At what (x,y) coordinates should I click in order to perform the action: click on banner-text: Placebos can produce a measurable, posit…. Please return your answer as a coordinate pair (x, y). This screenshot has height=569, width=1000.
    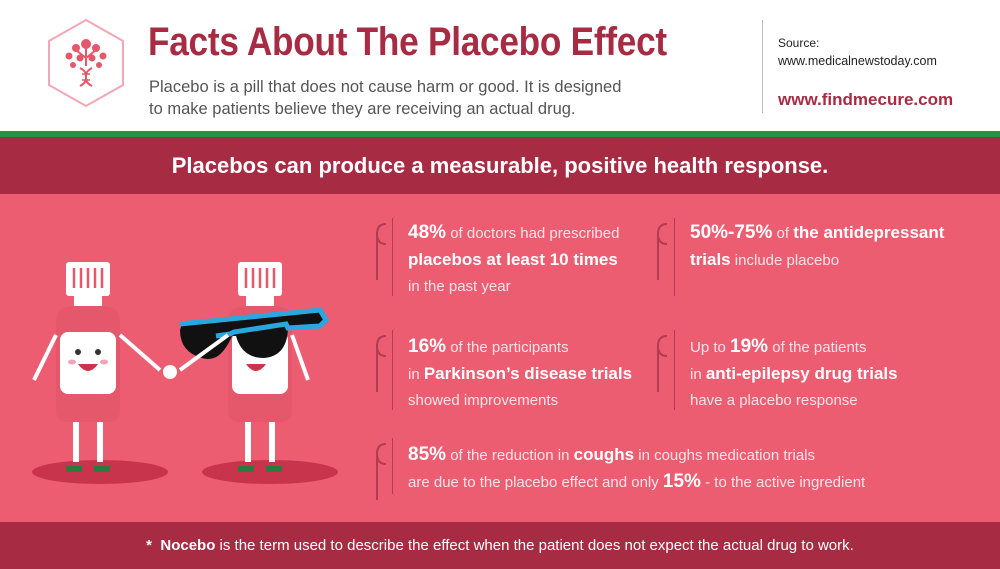
    Looking at the image, I should click on (500, 165).